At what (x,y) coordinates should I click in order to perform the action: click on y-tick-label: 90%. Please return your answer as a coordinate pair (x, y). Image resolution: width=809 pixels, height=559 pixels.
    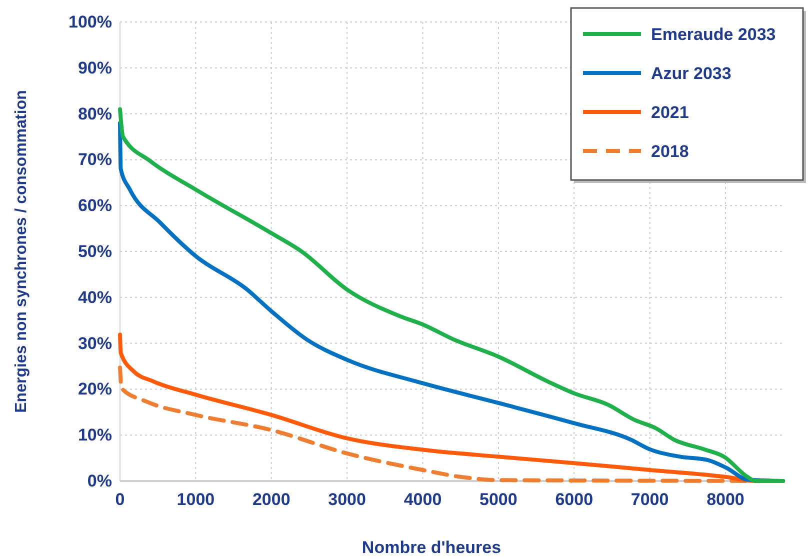
    Looking at the image, I should click on (95, 68).